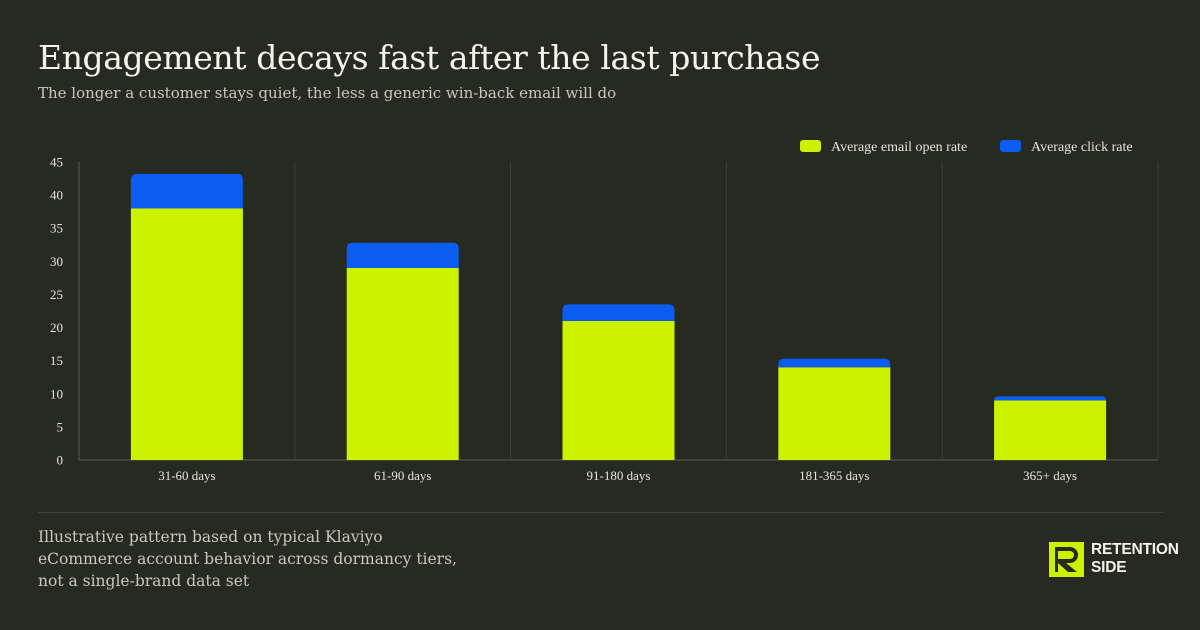 This screenshot has height=630, width=1200. I want to click on brand-name-line: SIDE, so click(1109, 567).